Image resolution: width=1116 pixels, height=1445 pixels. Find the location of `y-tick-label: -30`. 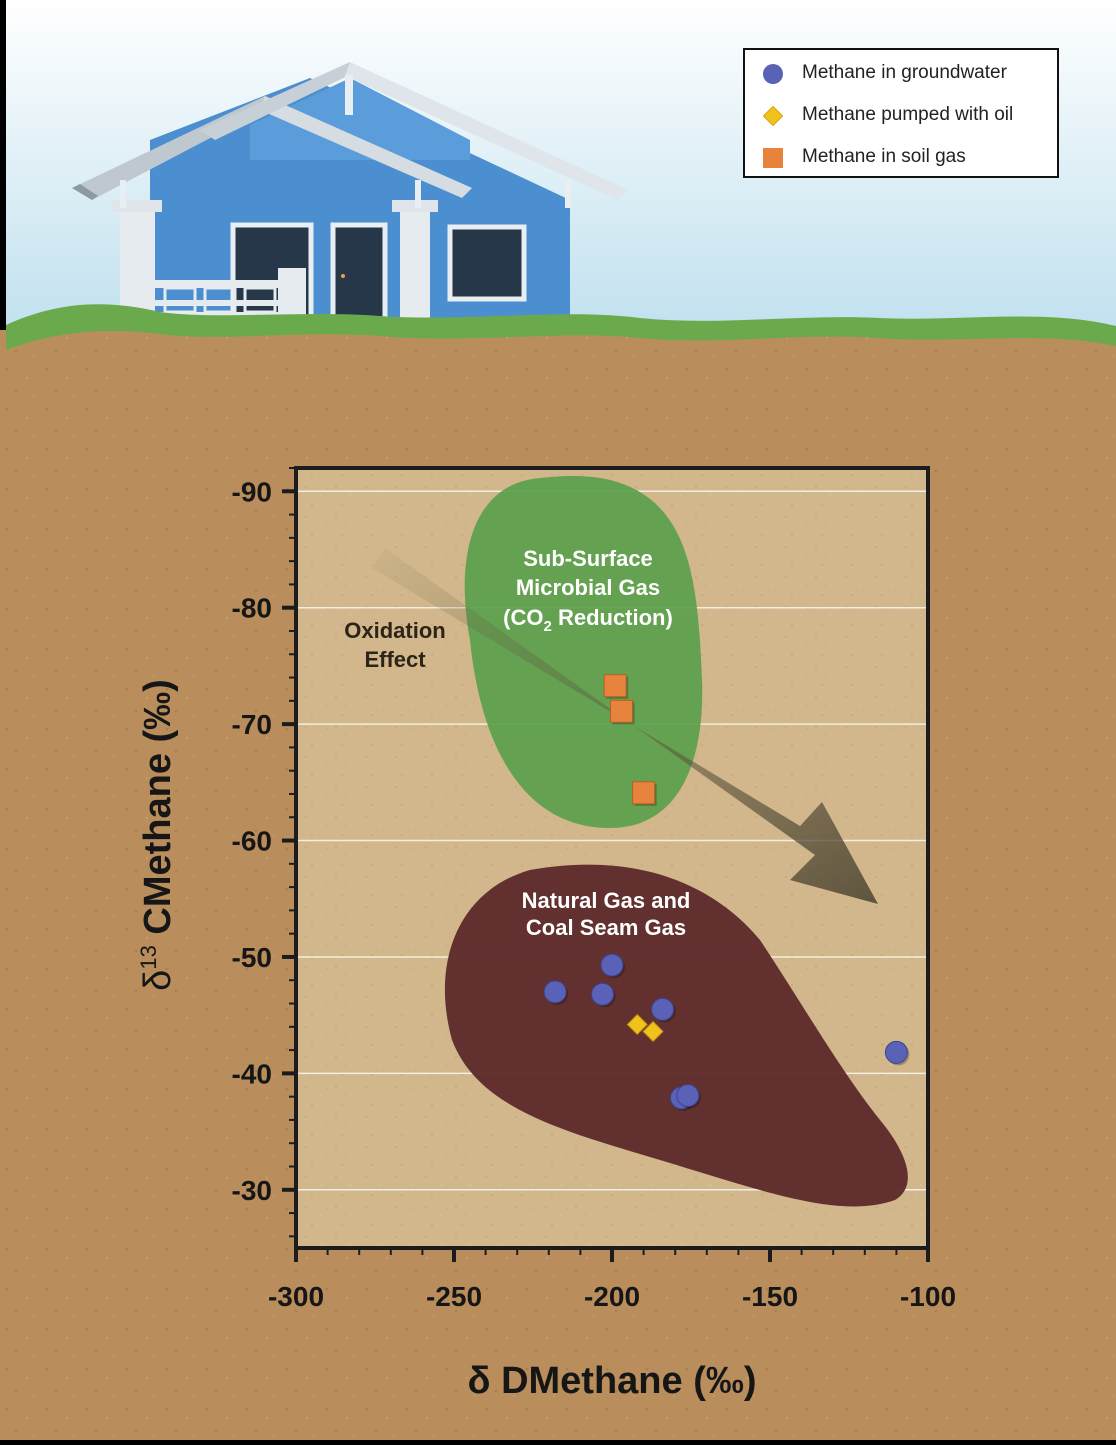

y-tick-label: -30 is located at coordinates (252, 1190).